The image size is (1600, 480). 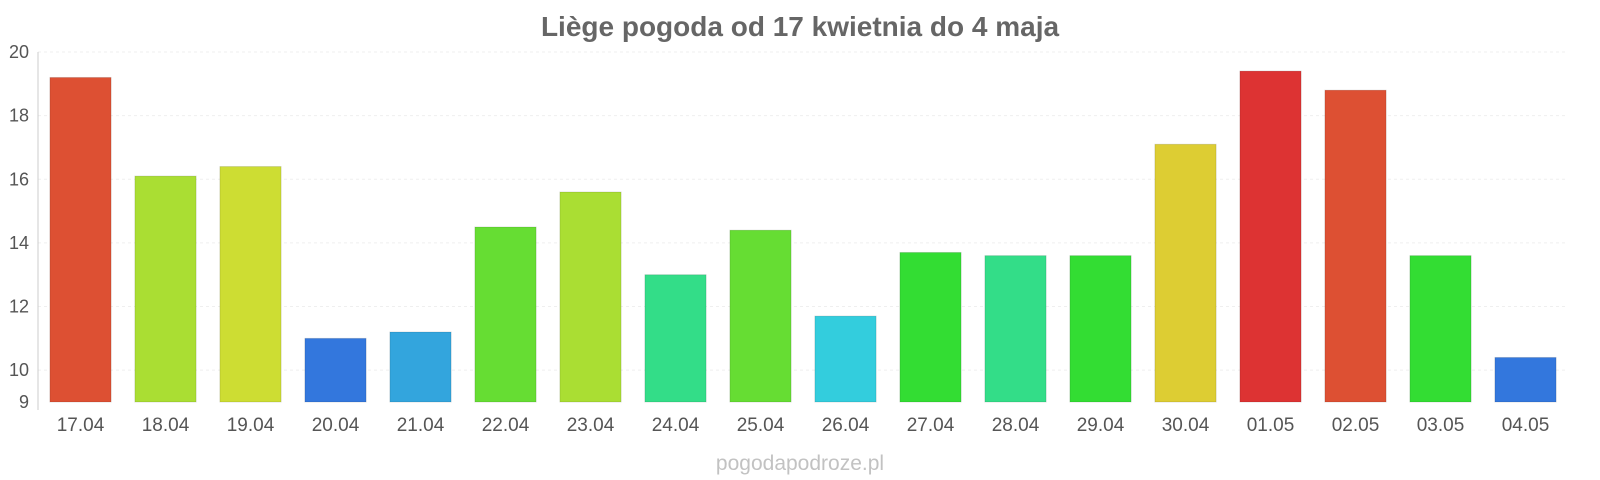 What do you see at coordinates (505, 314) in the screenshot?
I see `bar-22.04` at bounding box center [505, 314].